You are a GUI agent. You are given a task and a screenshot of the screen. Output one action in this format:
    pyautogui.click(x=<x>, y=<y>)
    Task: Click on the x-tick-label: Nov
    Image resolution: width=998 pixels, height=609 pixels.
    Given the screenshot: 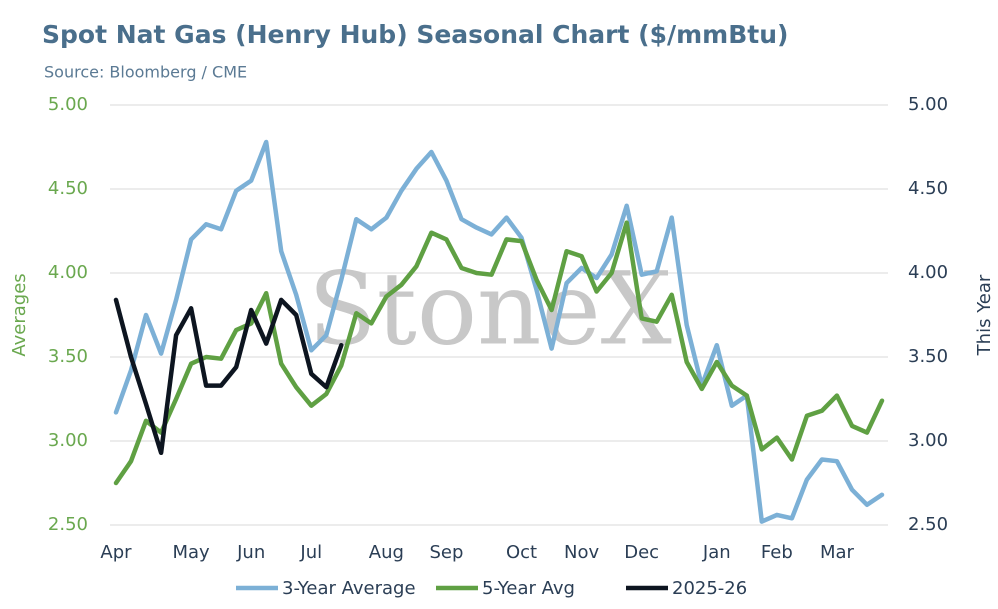 What is the action you would take?
    pyautogui.click(x=581, y=552)
    